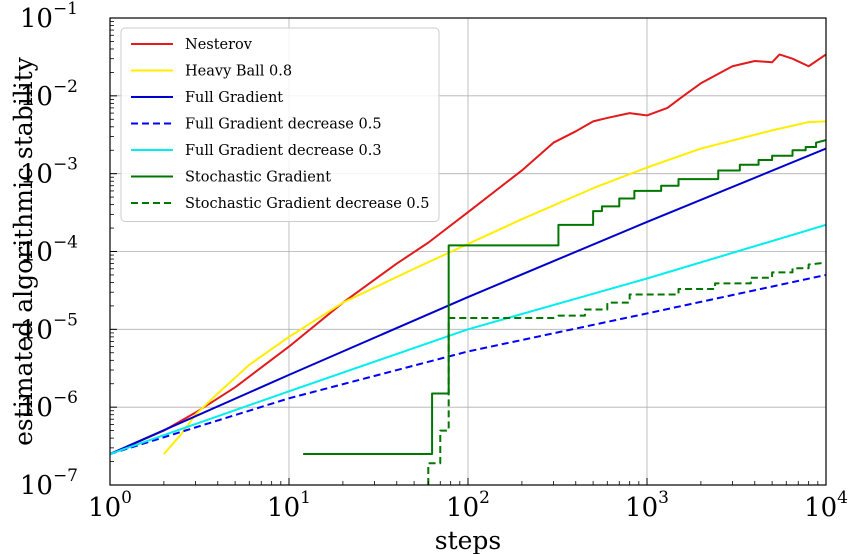 The height and width of the screenshot is (554, 848). Describe the element at coordinates (65, 165) in the screenshot. I see `y-tick-exponent: −3` at that location.